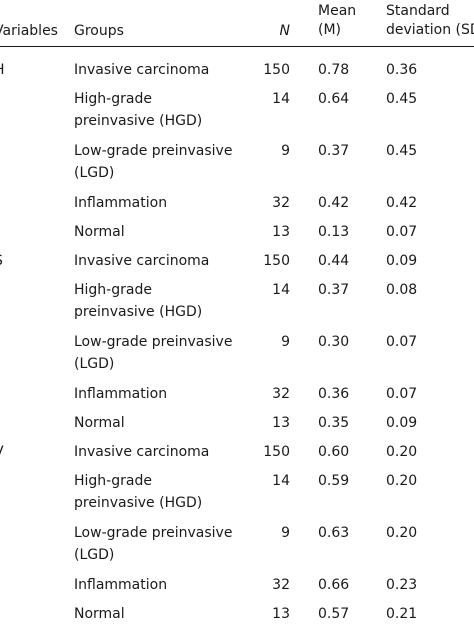 This screenshot has width=474, height=625. What do you see at coordinates (418, 11) in the screenshot?
I see `header-sd-line1: Standard` at bounding box center [418, 11].